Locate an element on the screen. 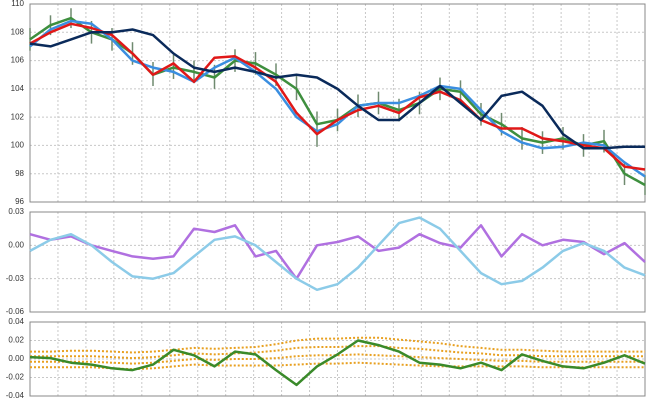  y-tick-label: -0.02 is located at coordinates (15, 377).